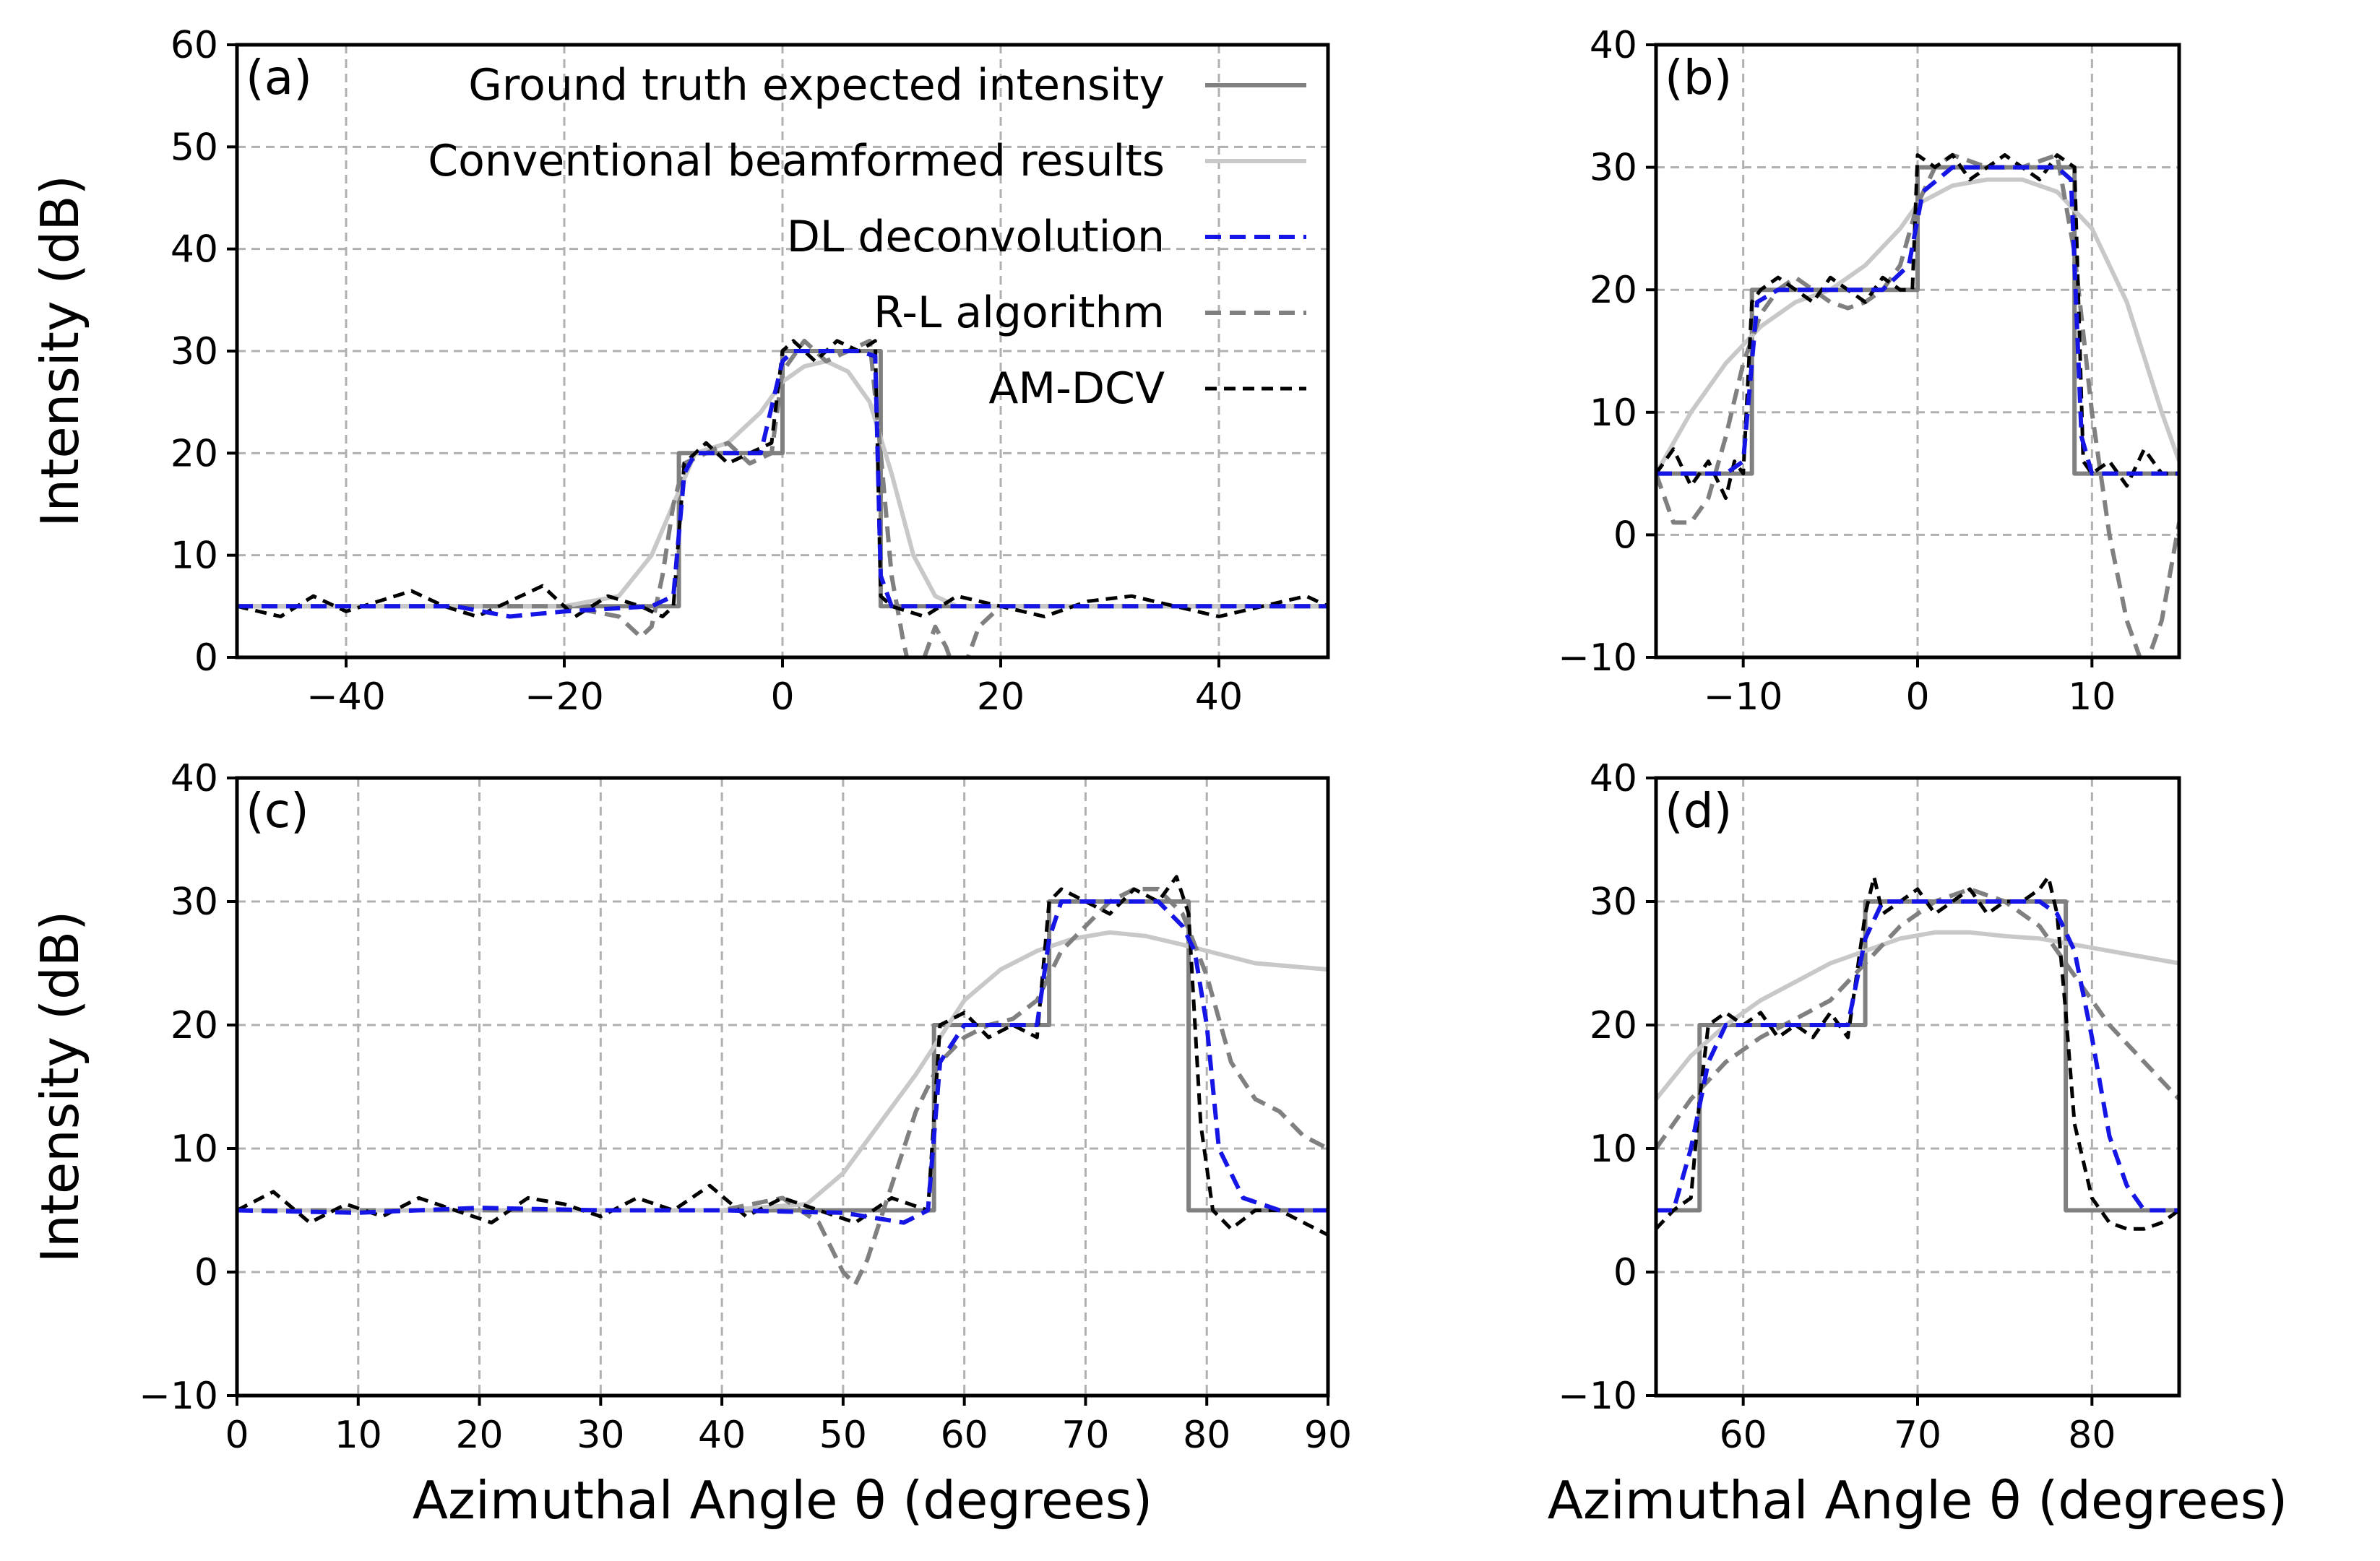 This screenshot has width=2380, height=1561. I want to click on legend-label-conventional: Conventional beamformed results, so click(797, 161).